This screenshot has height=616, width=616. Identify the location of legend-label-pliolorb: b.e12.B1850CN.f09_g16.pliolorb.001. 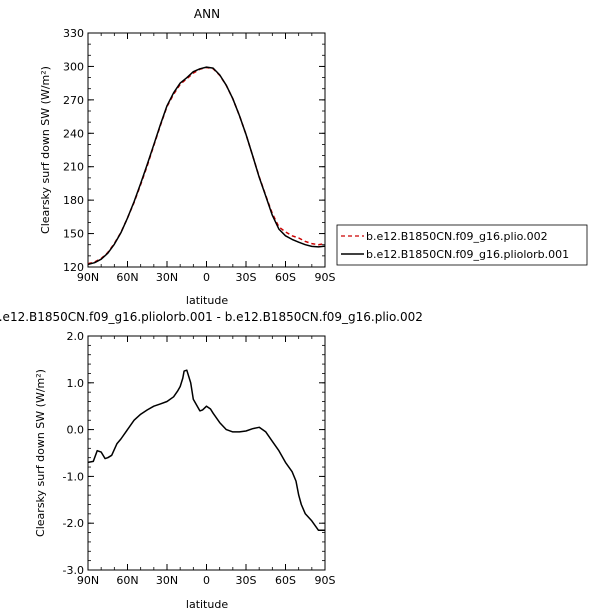
(467, 254).